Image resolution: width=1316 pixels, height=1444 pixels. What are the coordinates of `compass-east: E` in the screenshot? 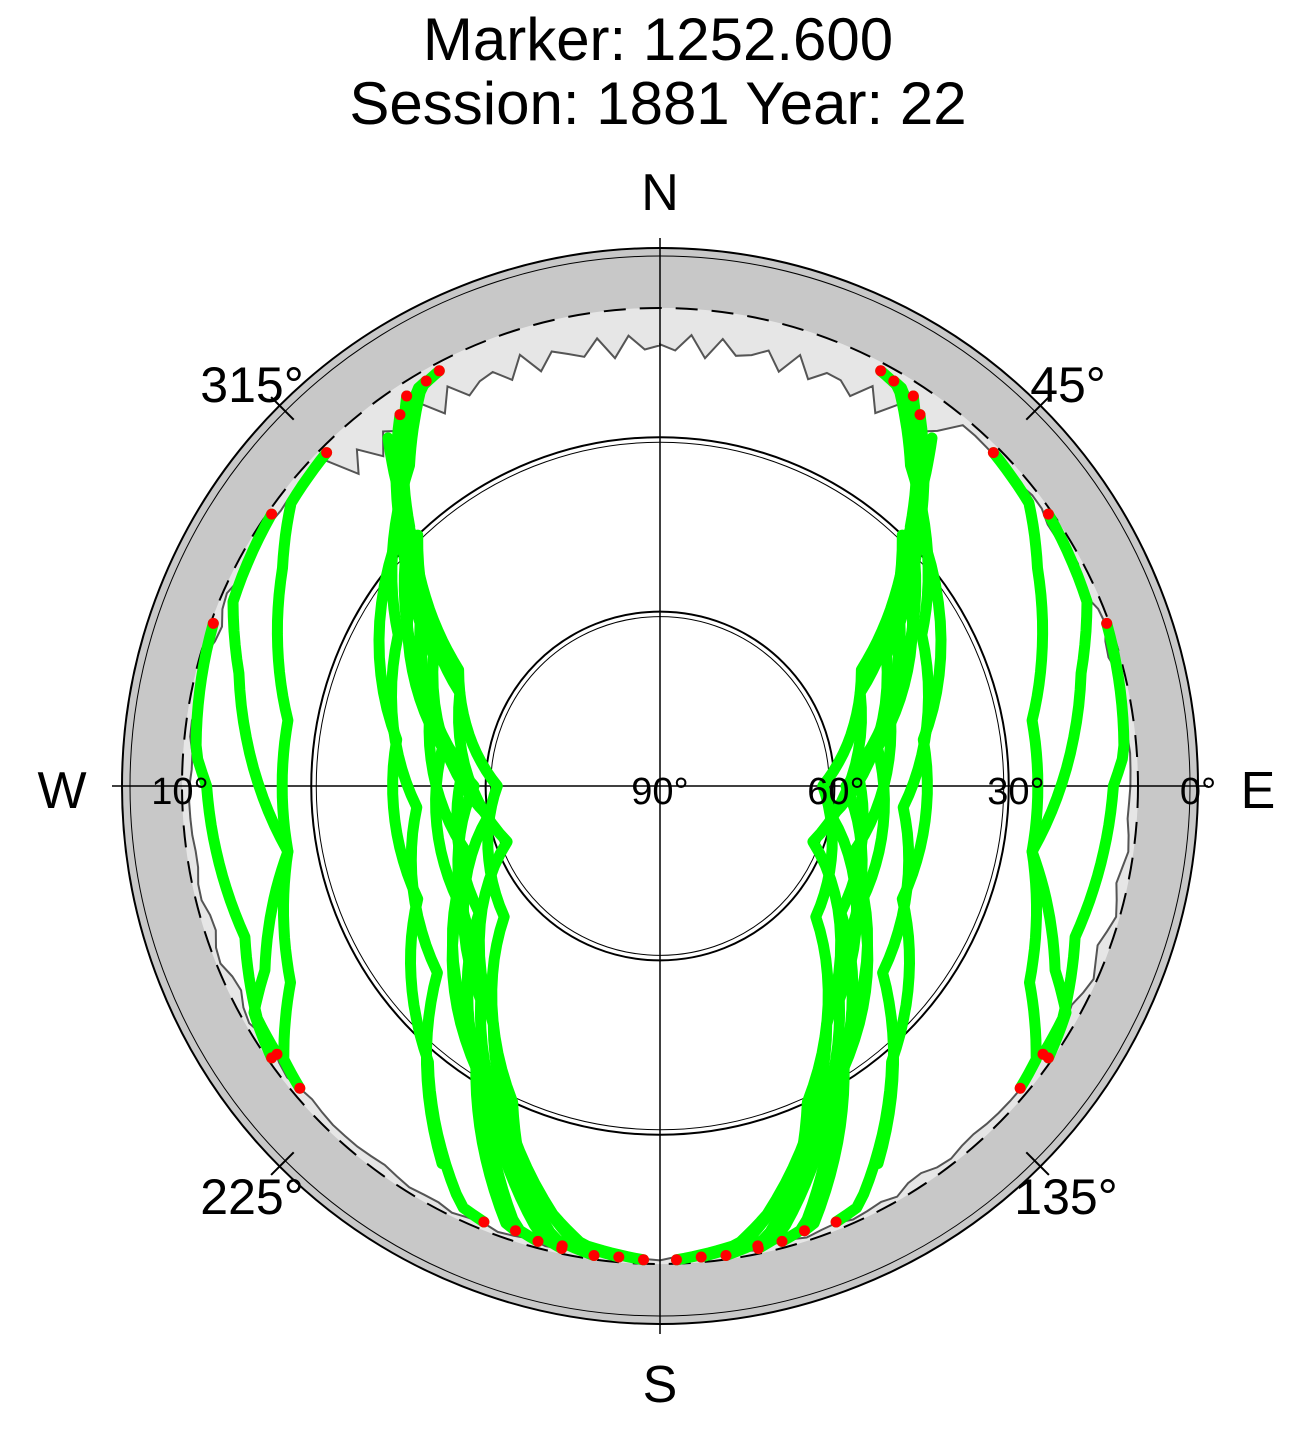 It's located at (1258, 791).